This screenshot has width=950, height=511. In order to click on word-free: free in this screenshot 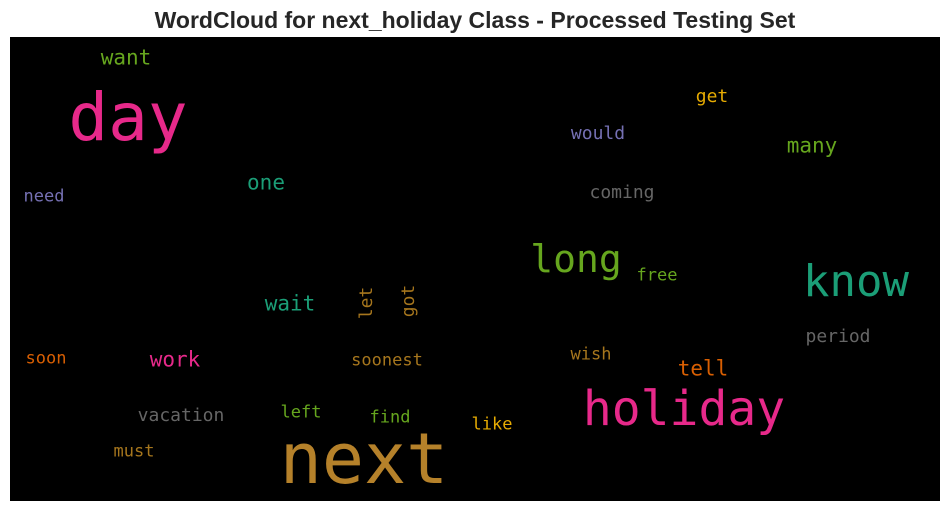, I will do `click(657, 275)`.